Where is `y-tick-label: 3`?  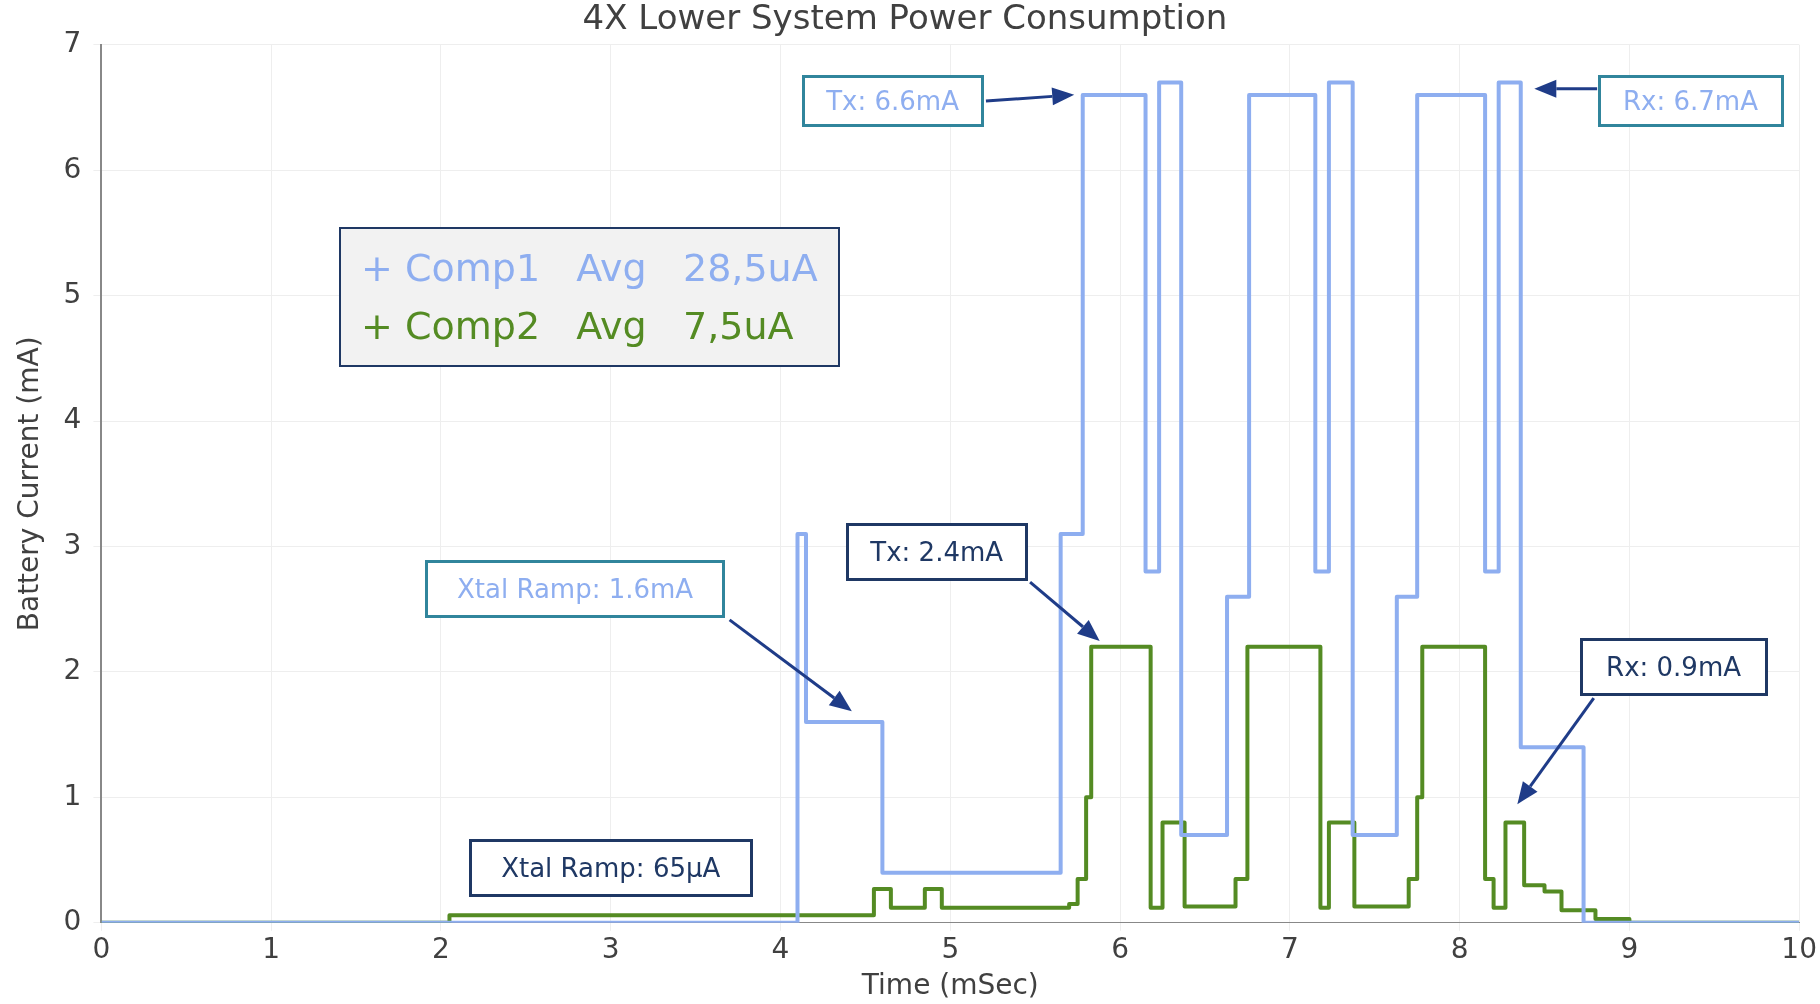 y-tick-label: 3 is located at coordinates (72, 544).